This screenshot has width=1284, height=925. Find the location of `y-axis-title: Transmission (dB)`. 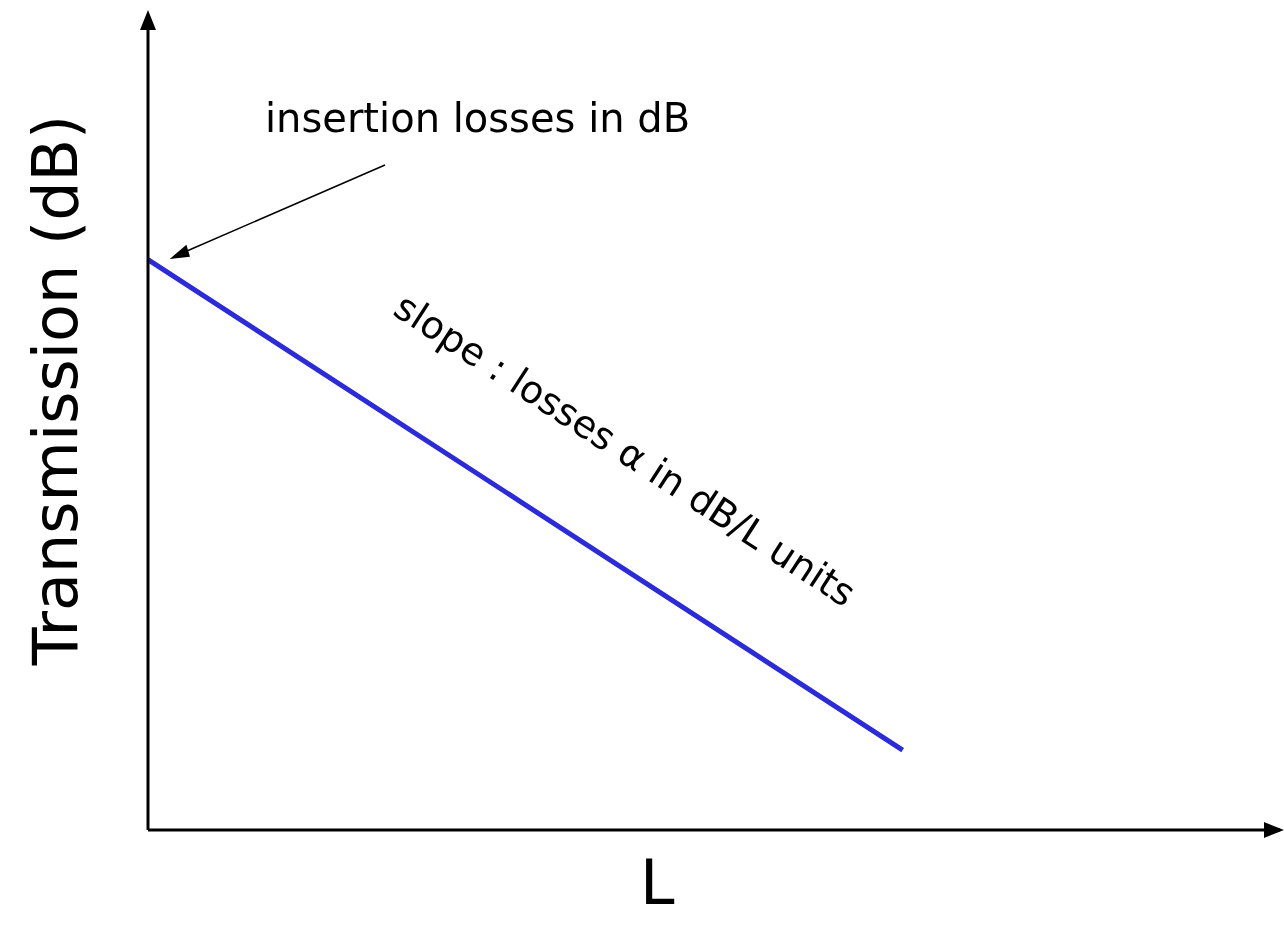

y-axis-title: Transmission (dB) is located at coordinates (55, 390).